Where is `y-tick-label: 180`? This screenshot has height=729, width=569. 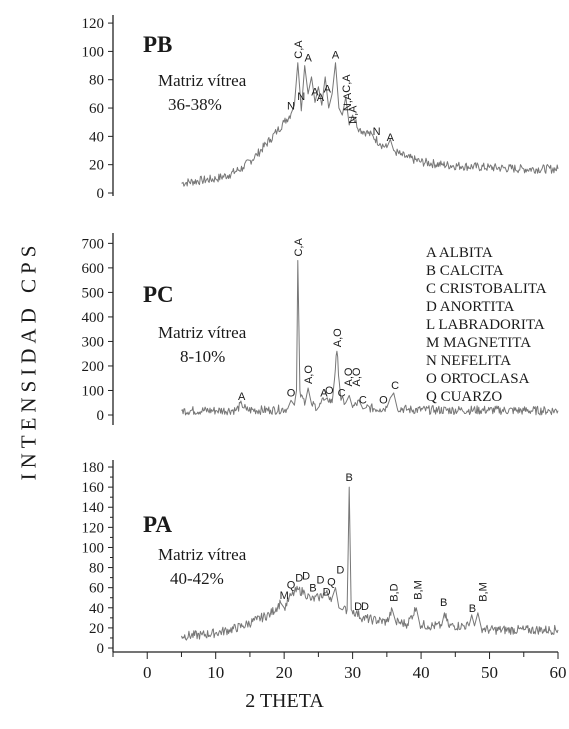
y-tick-label: 180 is located at coordinates (93, 468).